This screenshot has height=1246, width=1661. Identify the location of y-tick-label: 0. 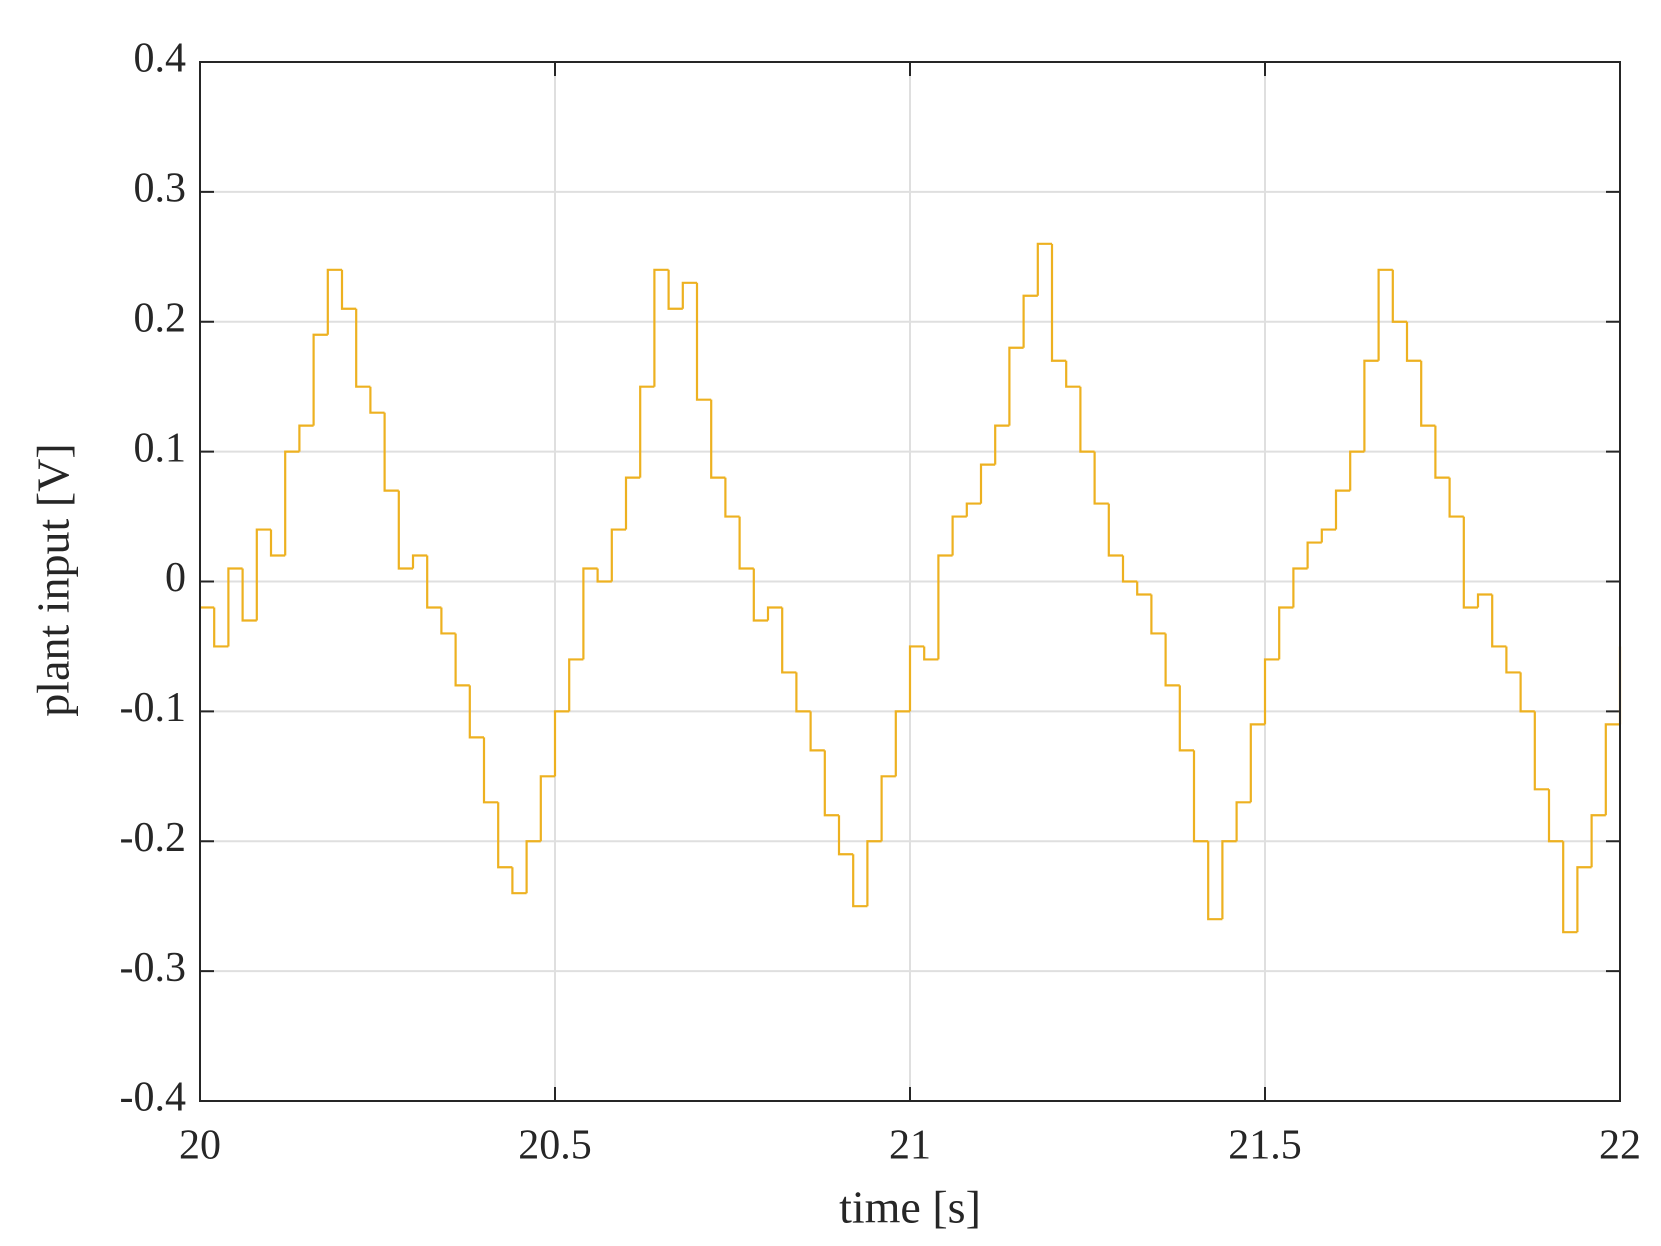
(175, 578).